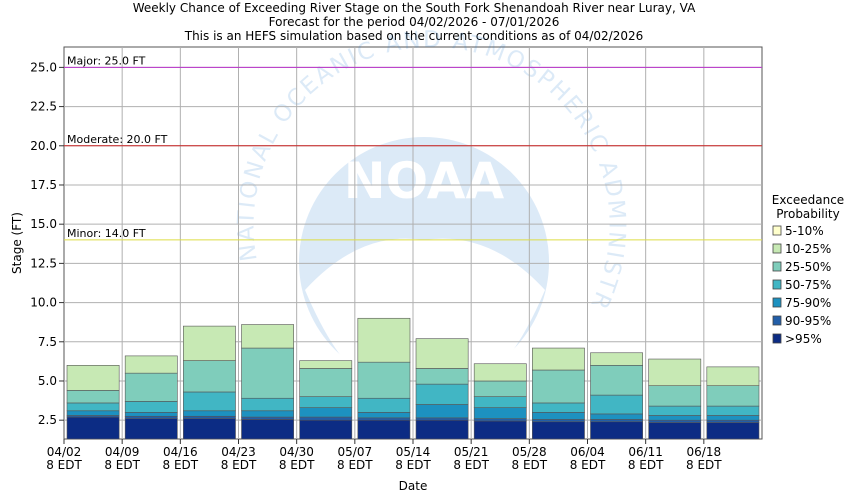 Image resolution: width=850 pixels, height=500 pixels. I want to click on x-tick-date: 04/02, so click(64, 452).